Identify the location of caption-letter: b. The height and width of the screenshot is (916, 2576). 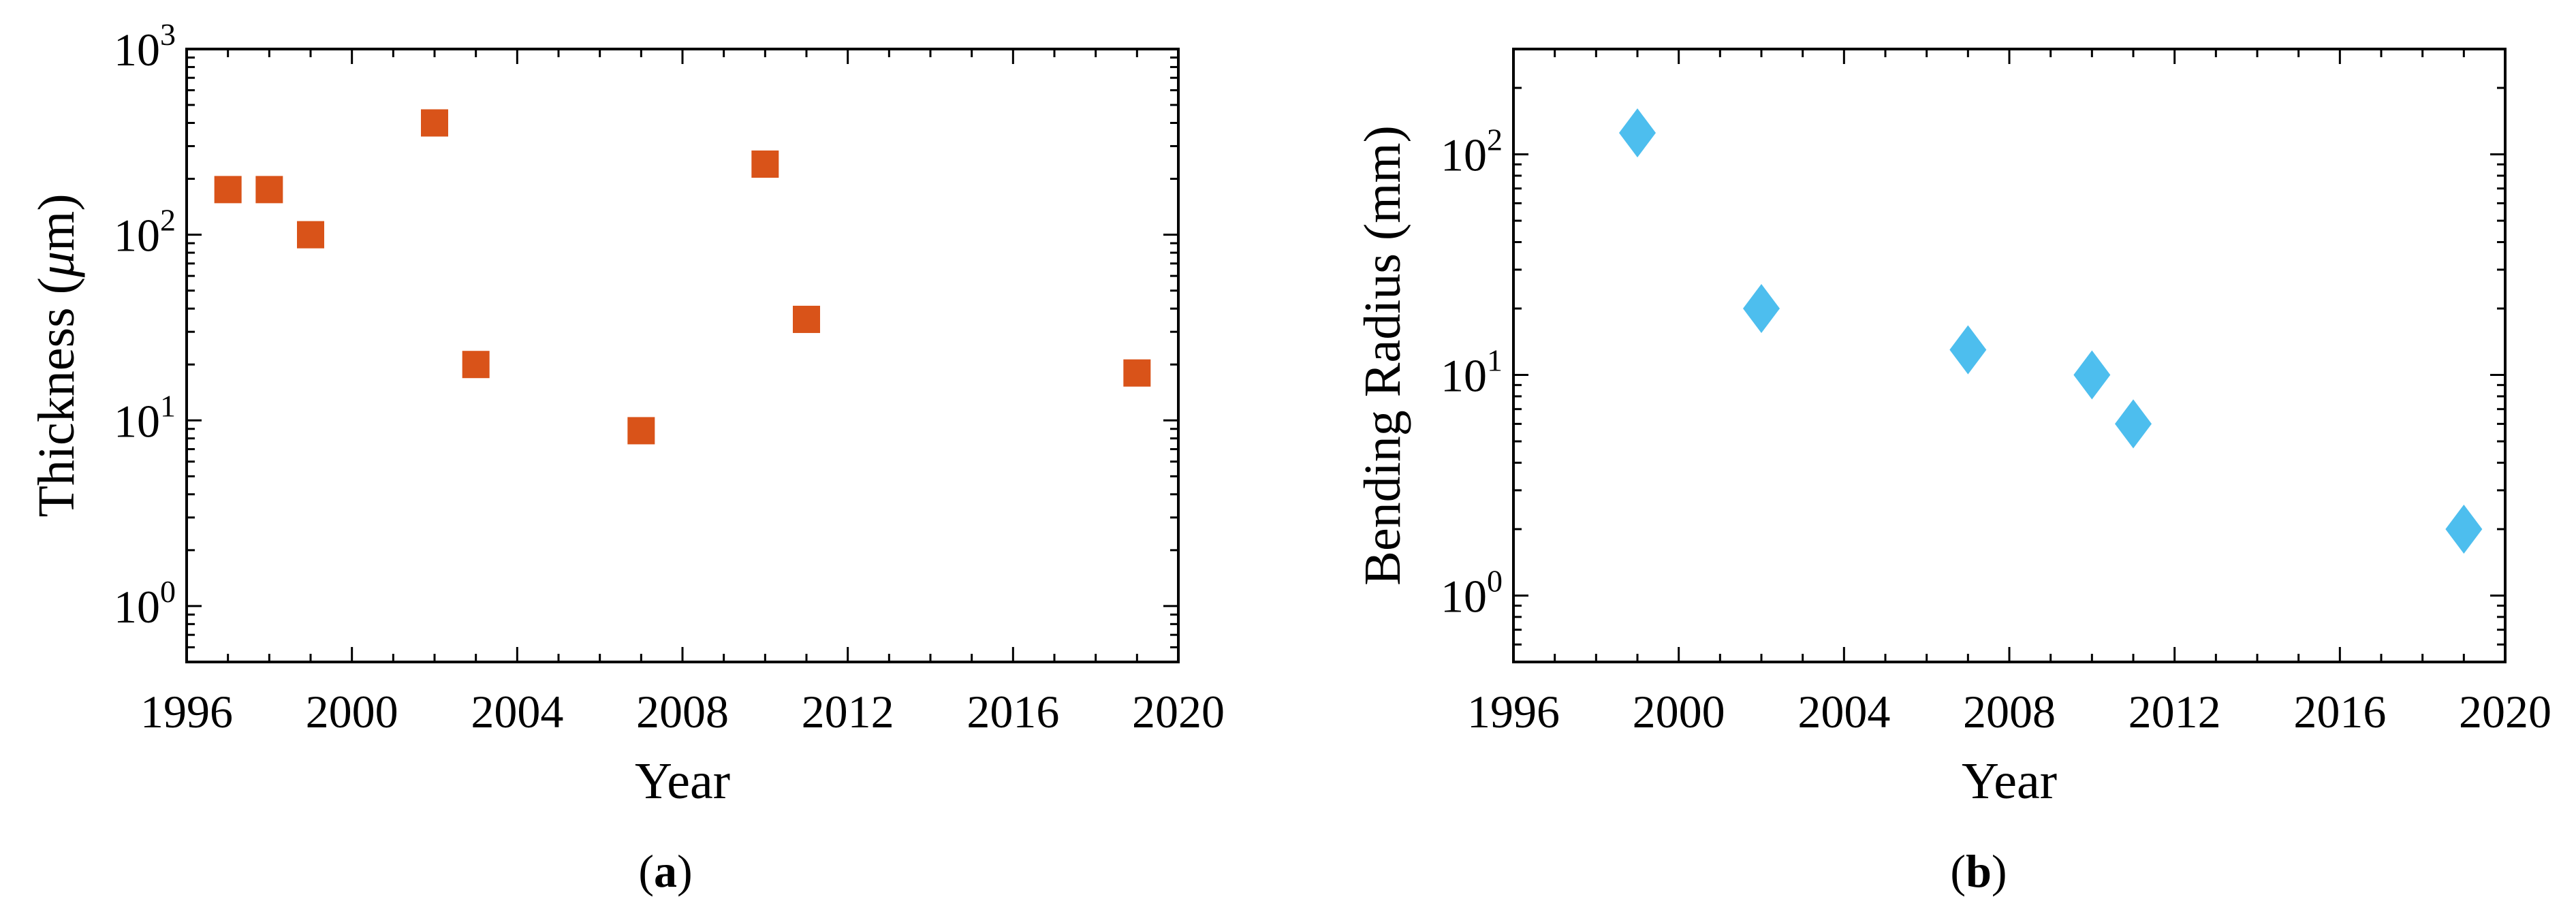
(1979, 871).